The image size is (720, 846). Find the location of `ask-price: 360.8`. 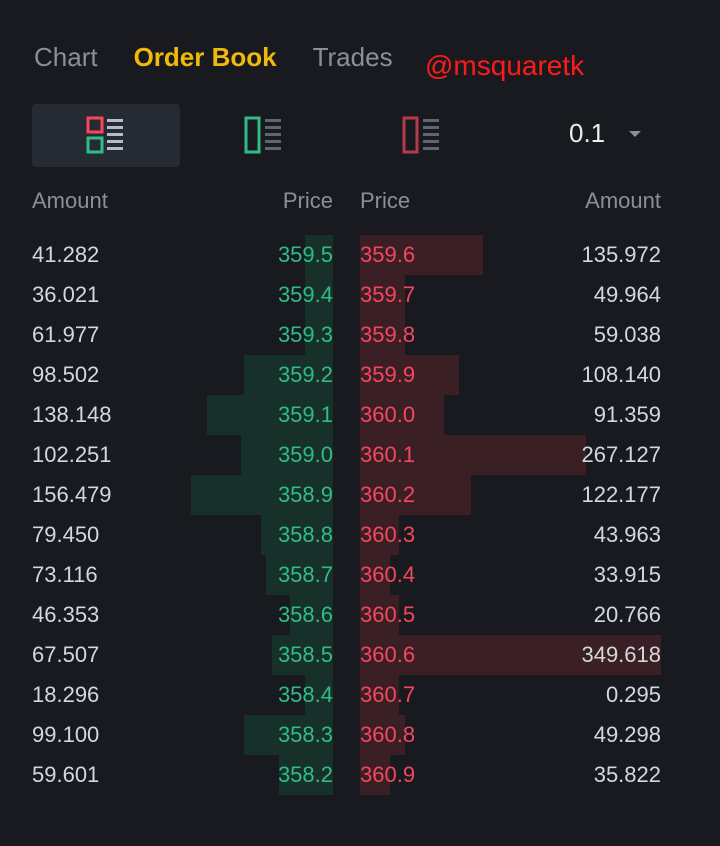

ask-price: 360.8 is located at coordinates (388, 734).